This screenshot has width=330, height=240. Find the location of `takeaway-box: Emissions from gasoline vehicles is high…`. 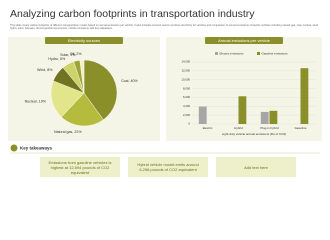

takeaway-box: Emissions from gasoline vehicles is high… is located at coordinates (80, 167).